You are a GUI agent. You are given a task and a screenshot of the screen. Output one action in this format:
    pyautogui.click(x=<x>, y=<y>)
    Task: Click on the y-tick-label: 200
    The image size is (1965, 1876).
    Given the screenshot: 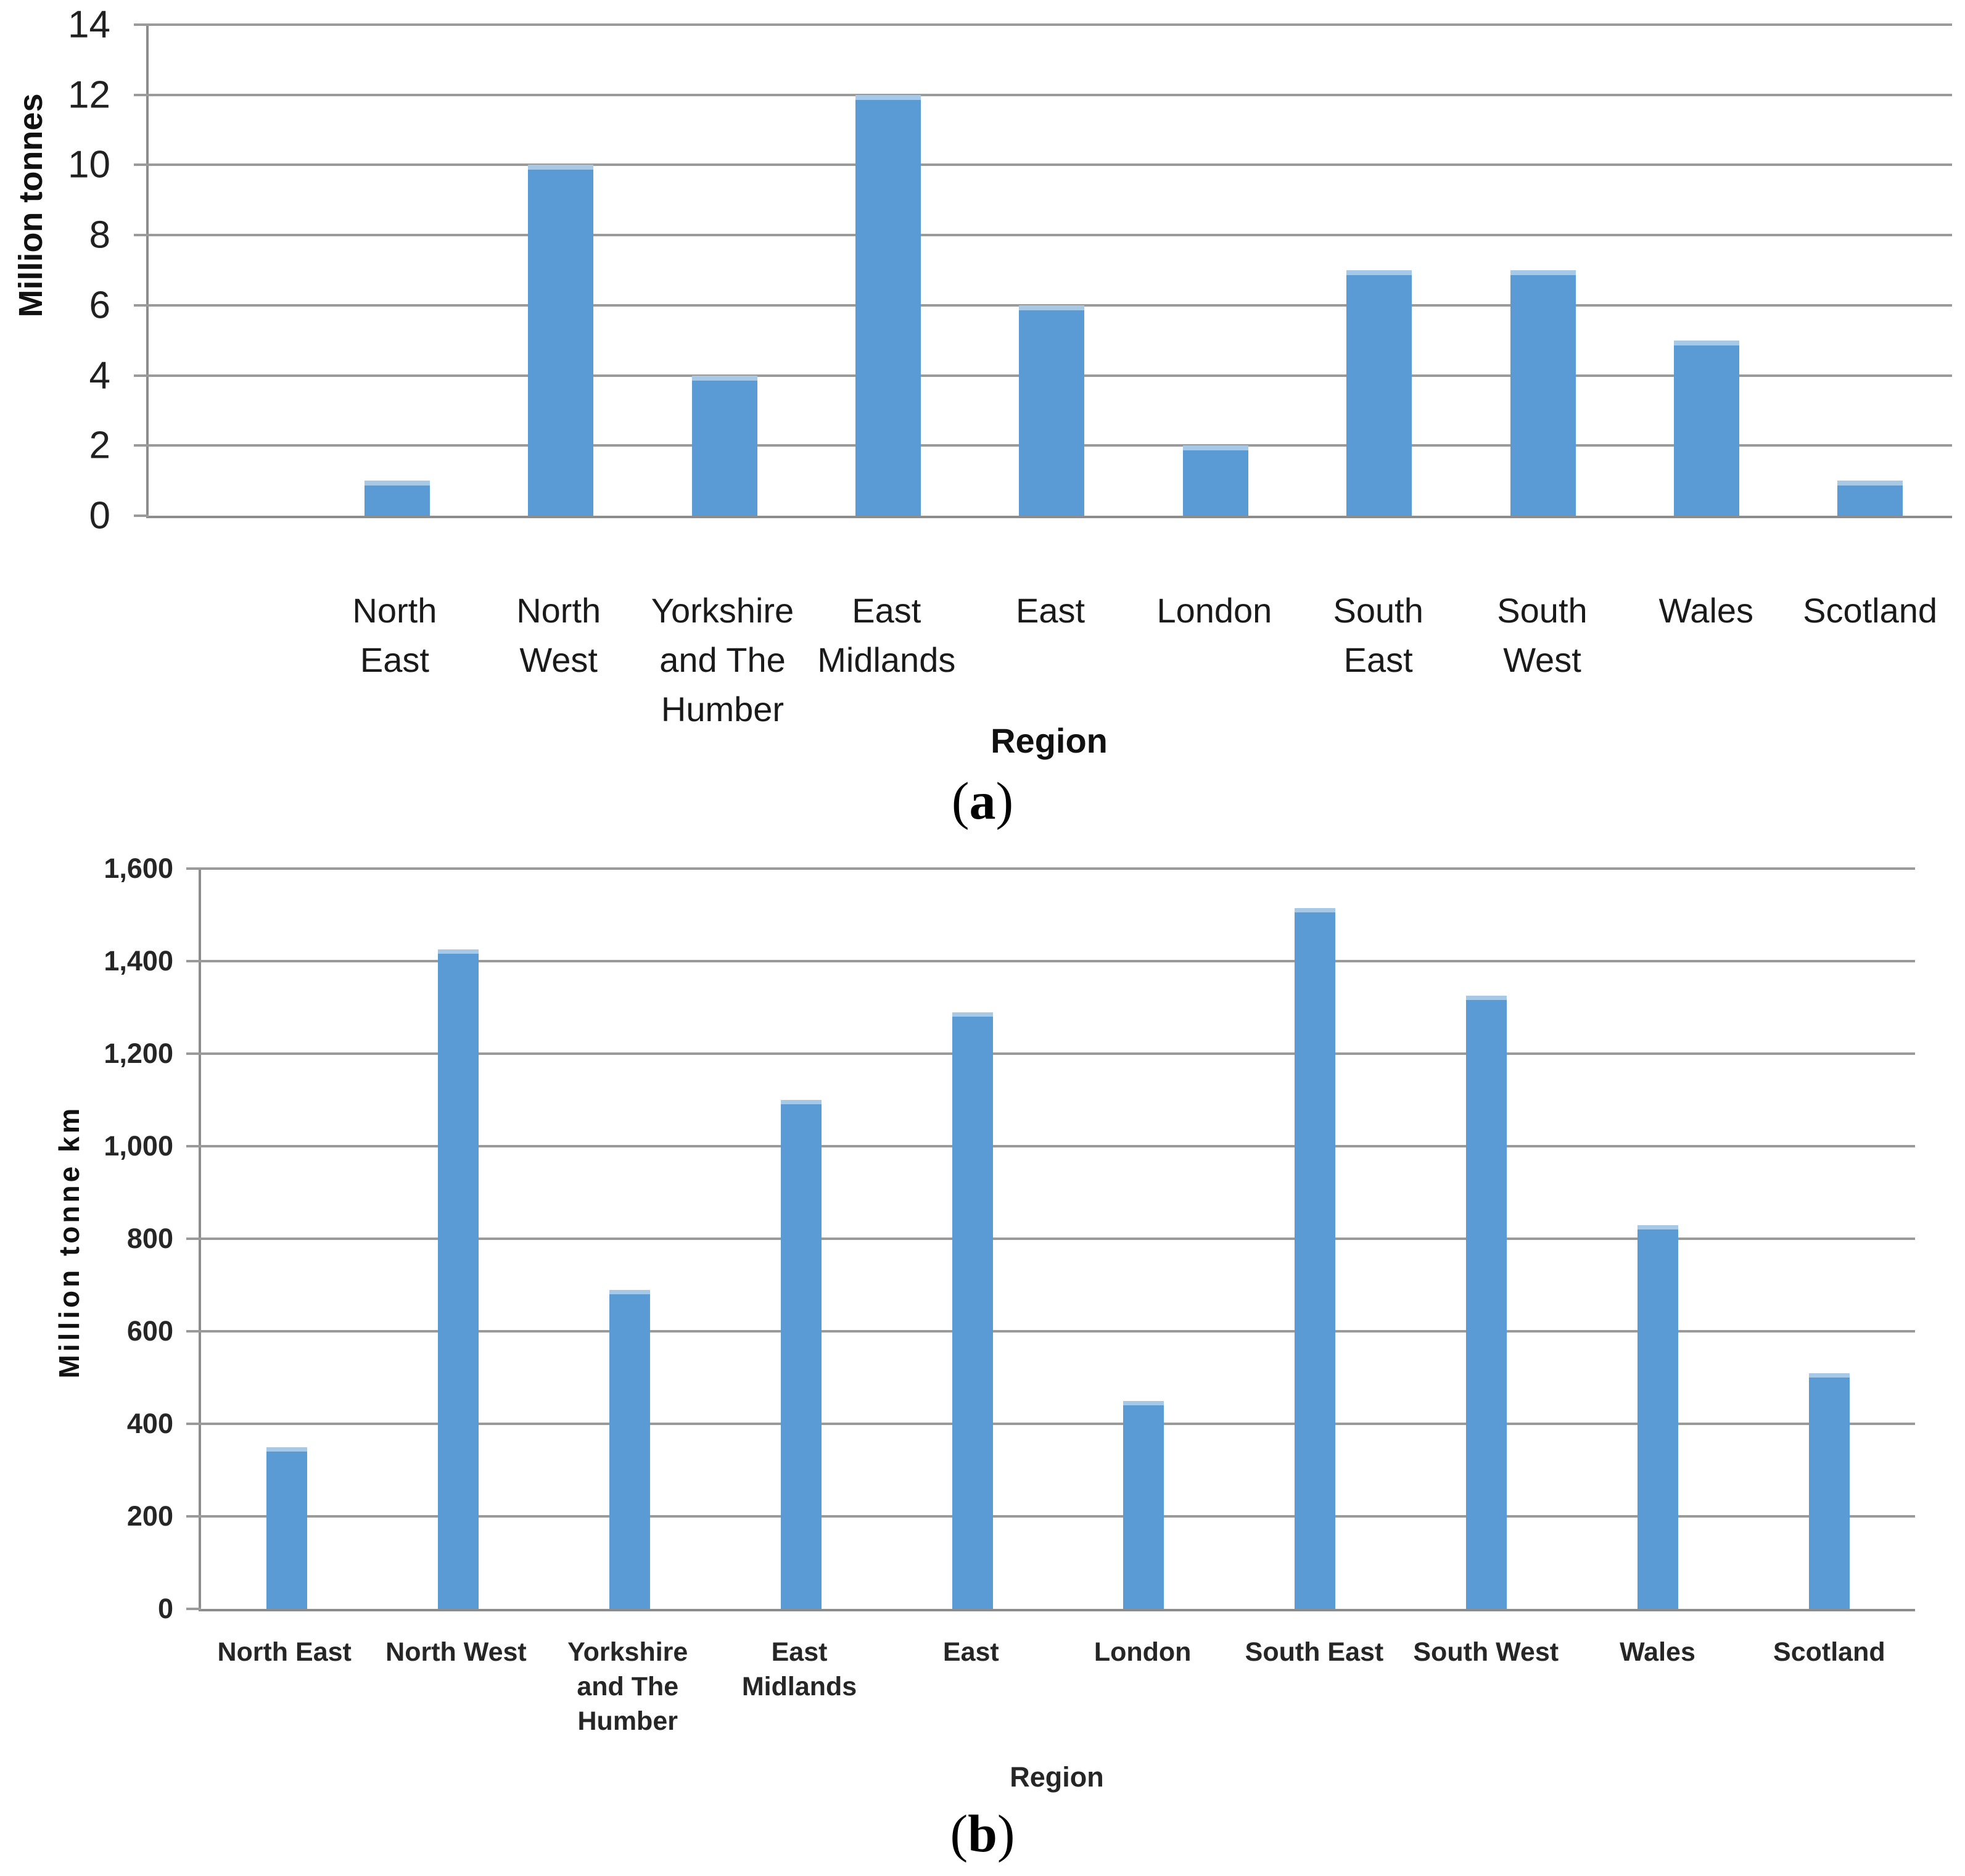 What is the action you would take?
    pyautogui.click(x=149, y=1516)
    